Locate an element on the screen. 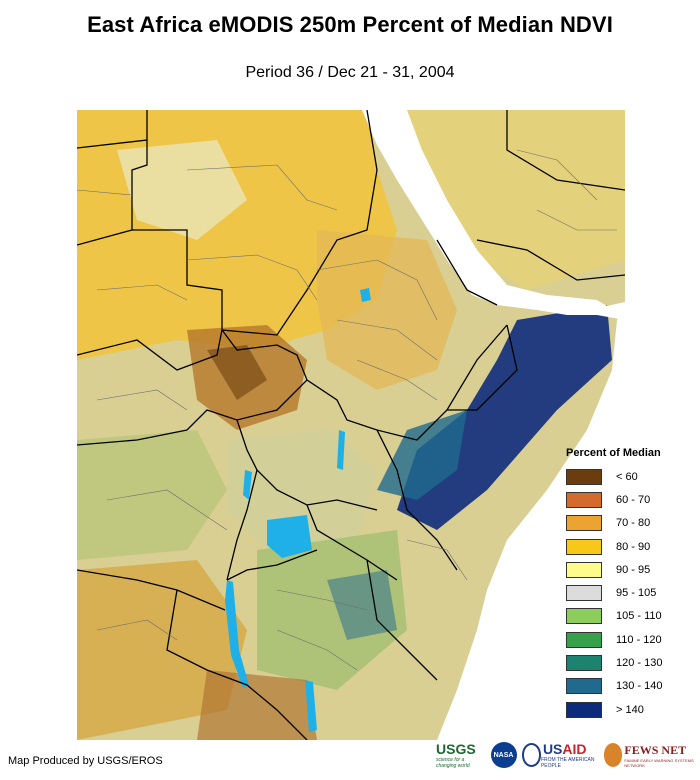 Image resolution: width=700 pixels, height=780 pixels. red-sea is located at coordinates (493, 215).